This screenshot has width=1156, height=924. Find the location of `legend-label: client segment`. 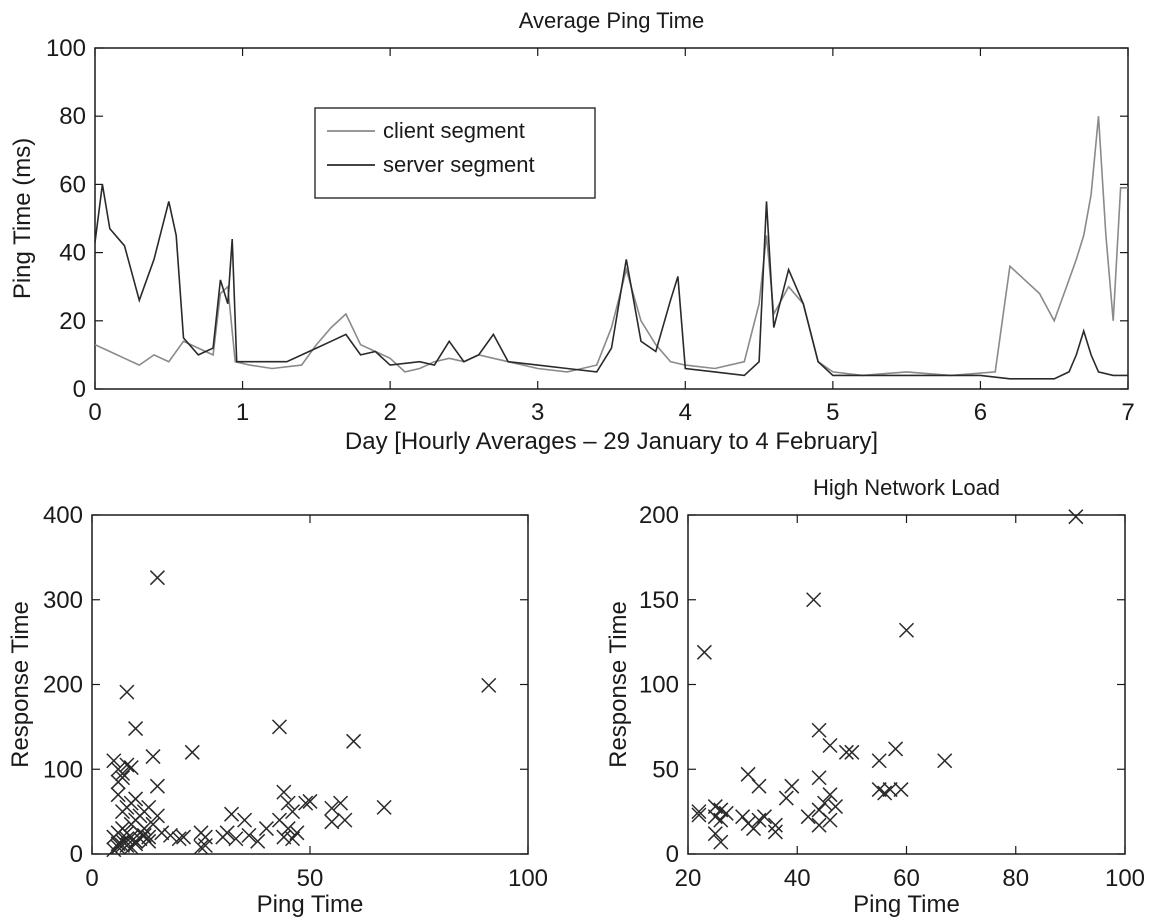

legend-label: client segment is located at coordinates (454, 130).